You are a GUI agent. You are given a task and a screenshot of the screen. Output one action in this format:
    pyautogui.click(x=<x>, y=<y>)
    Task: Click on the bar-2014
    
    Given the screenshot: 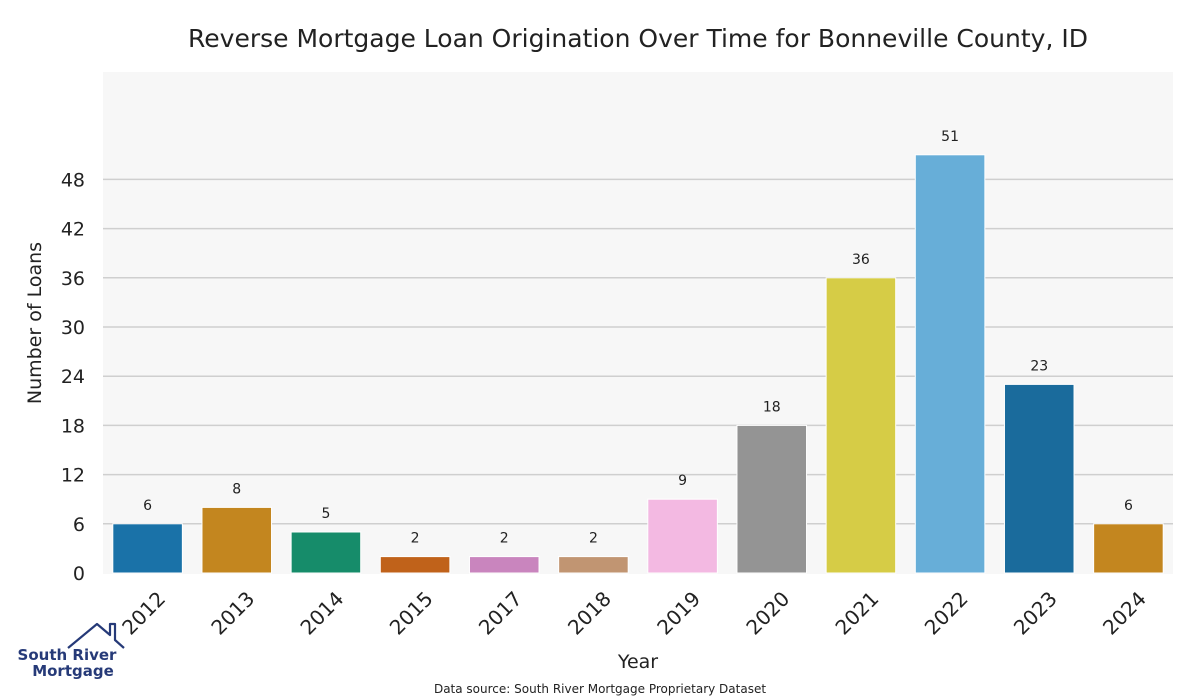 What is the action you would take?
    pyautogui.click(x=326, y=552)
    